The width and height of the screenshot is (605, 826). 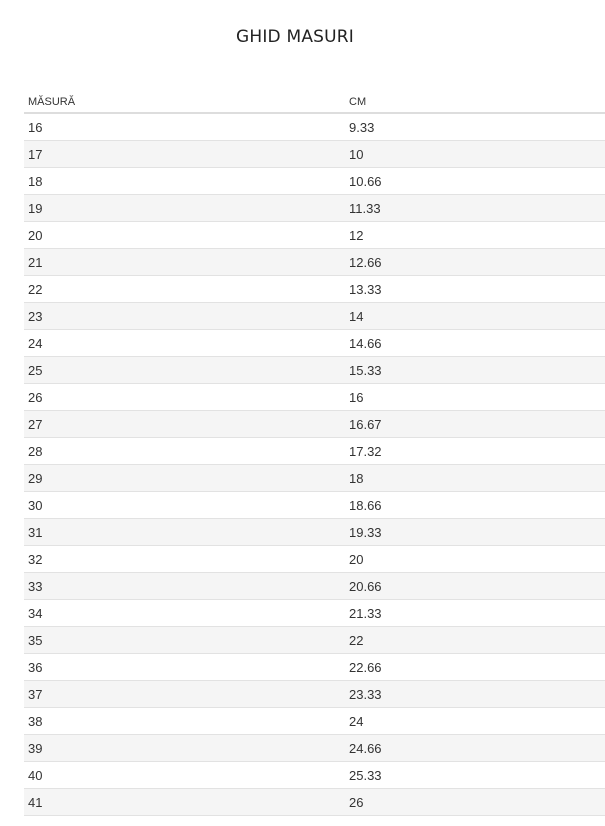 I want to click on cm-cell: 12.66, so click(x=475, y=262).